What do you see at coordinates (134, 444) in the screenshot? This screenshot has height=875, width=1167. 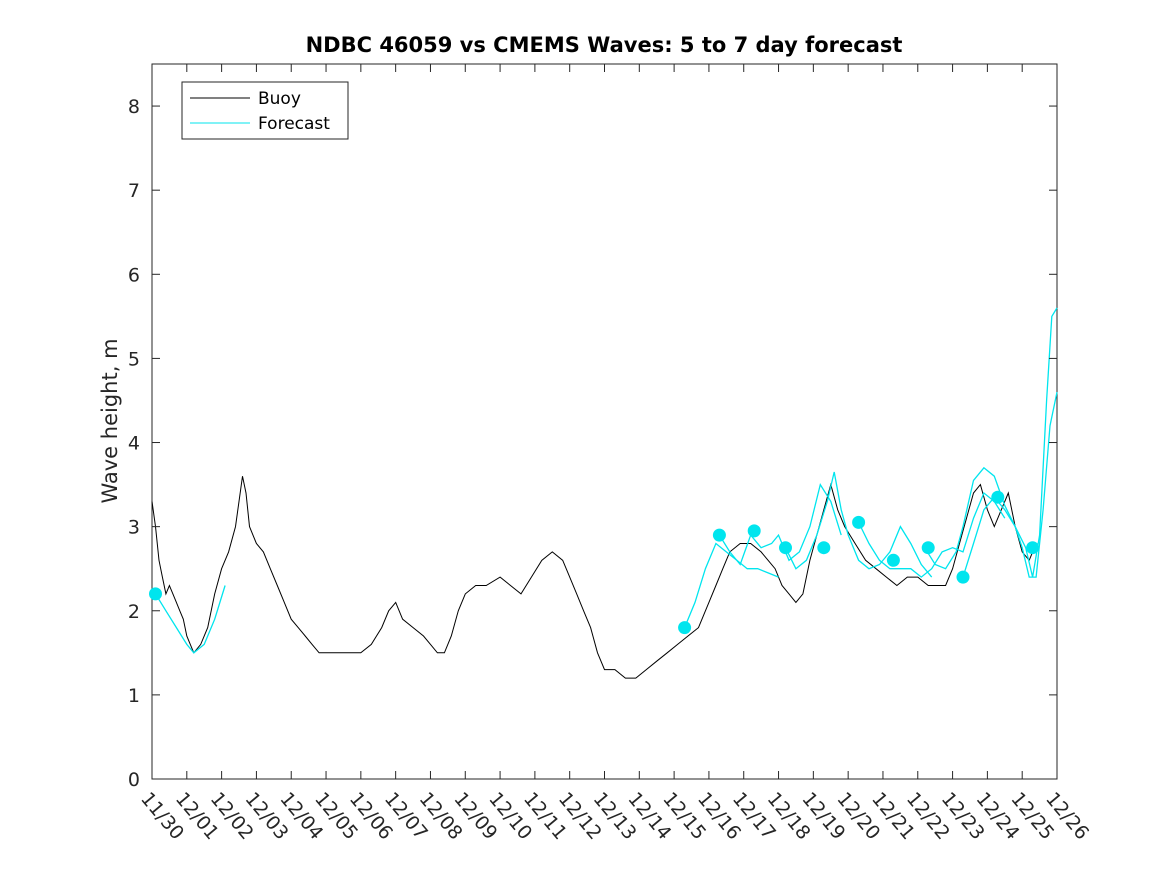 I see `y-tick-label: 4` at bounding box center [134, 444].